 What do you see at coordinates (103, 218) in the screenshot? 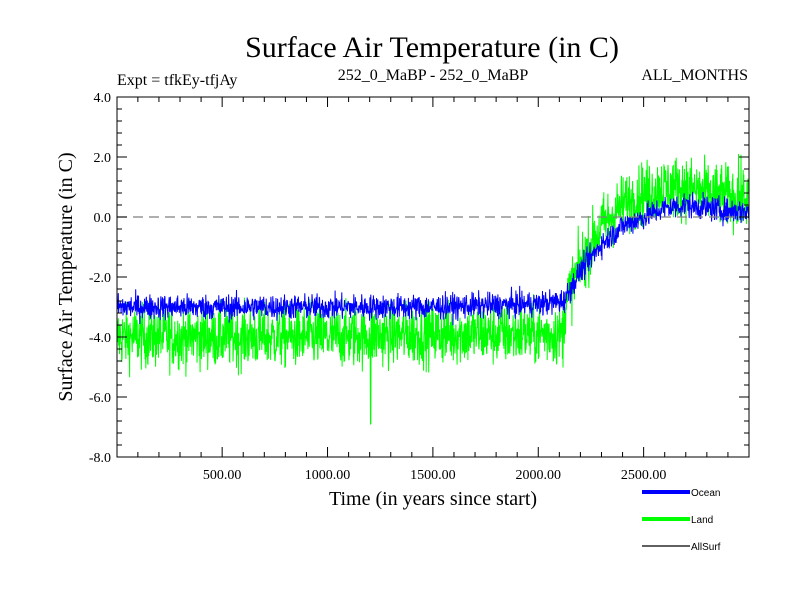
I see `y-tick-label: 0.0` at bounding box center [103, 218].